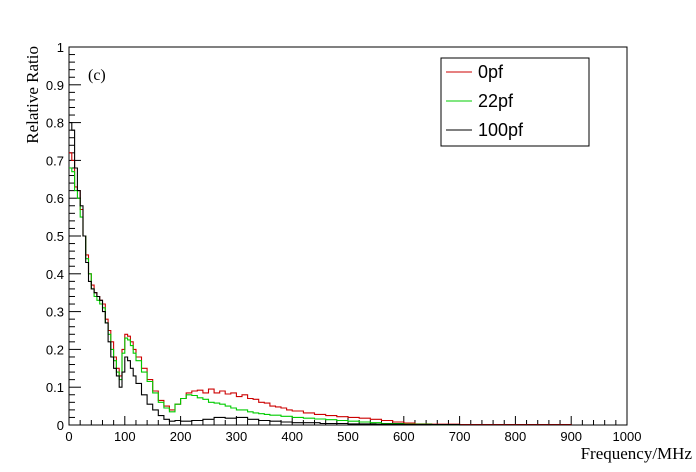  Describe the element at coordinates (637, 453) in the screenshot. I see `x-axis-title: Frequency/MHz` at that location.